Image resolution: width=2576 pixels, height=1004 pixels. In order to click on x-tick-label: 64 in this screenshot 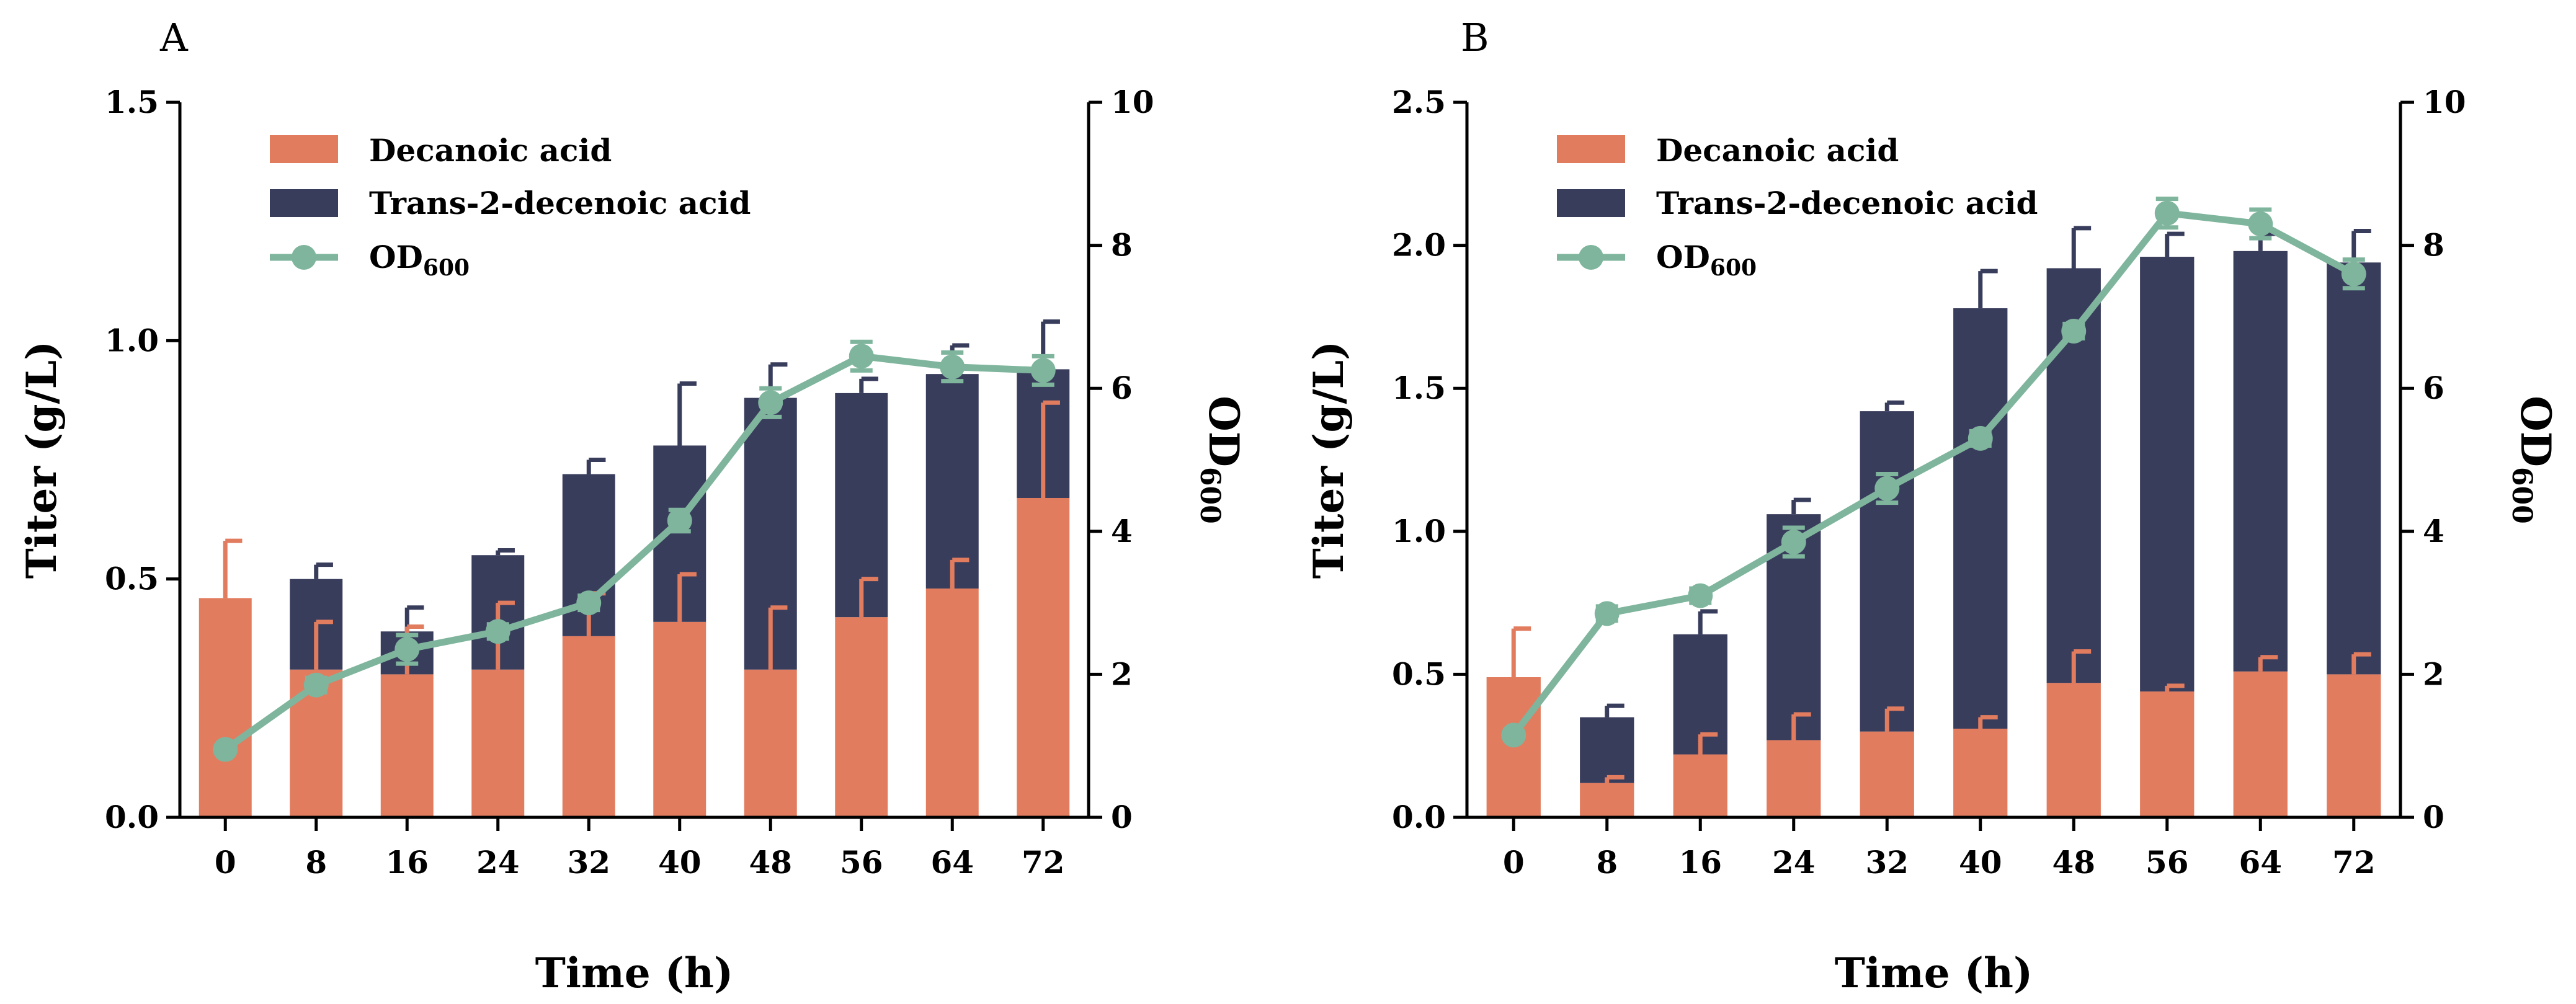, I will do `click(952, 862)`.